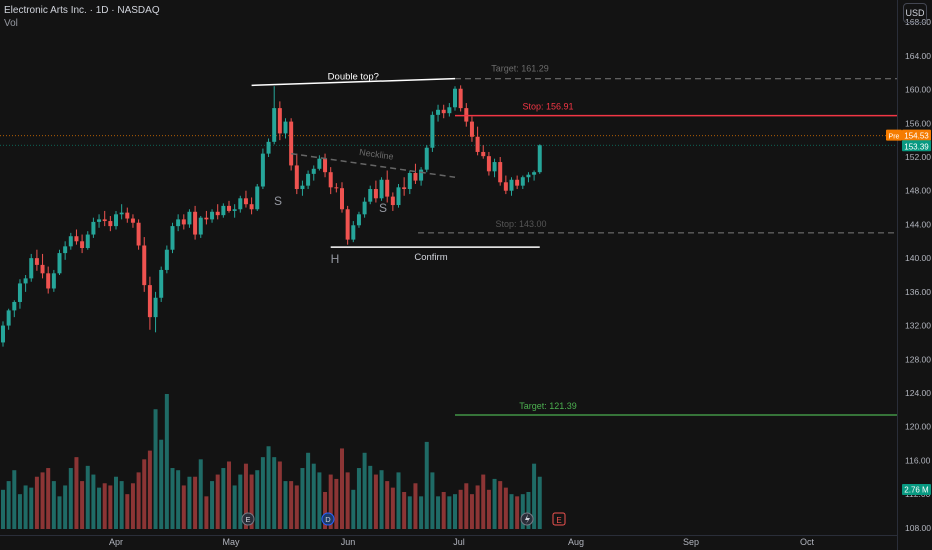 This screenshot has height=550, width=932. What do you see at coordinates (247, 519) in the screenshot?
I see `earnings-label: E` at bounding box center [247, 519].